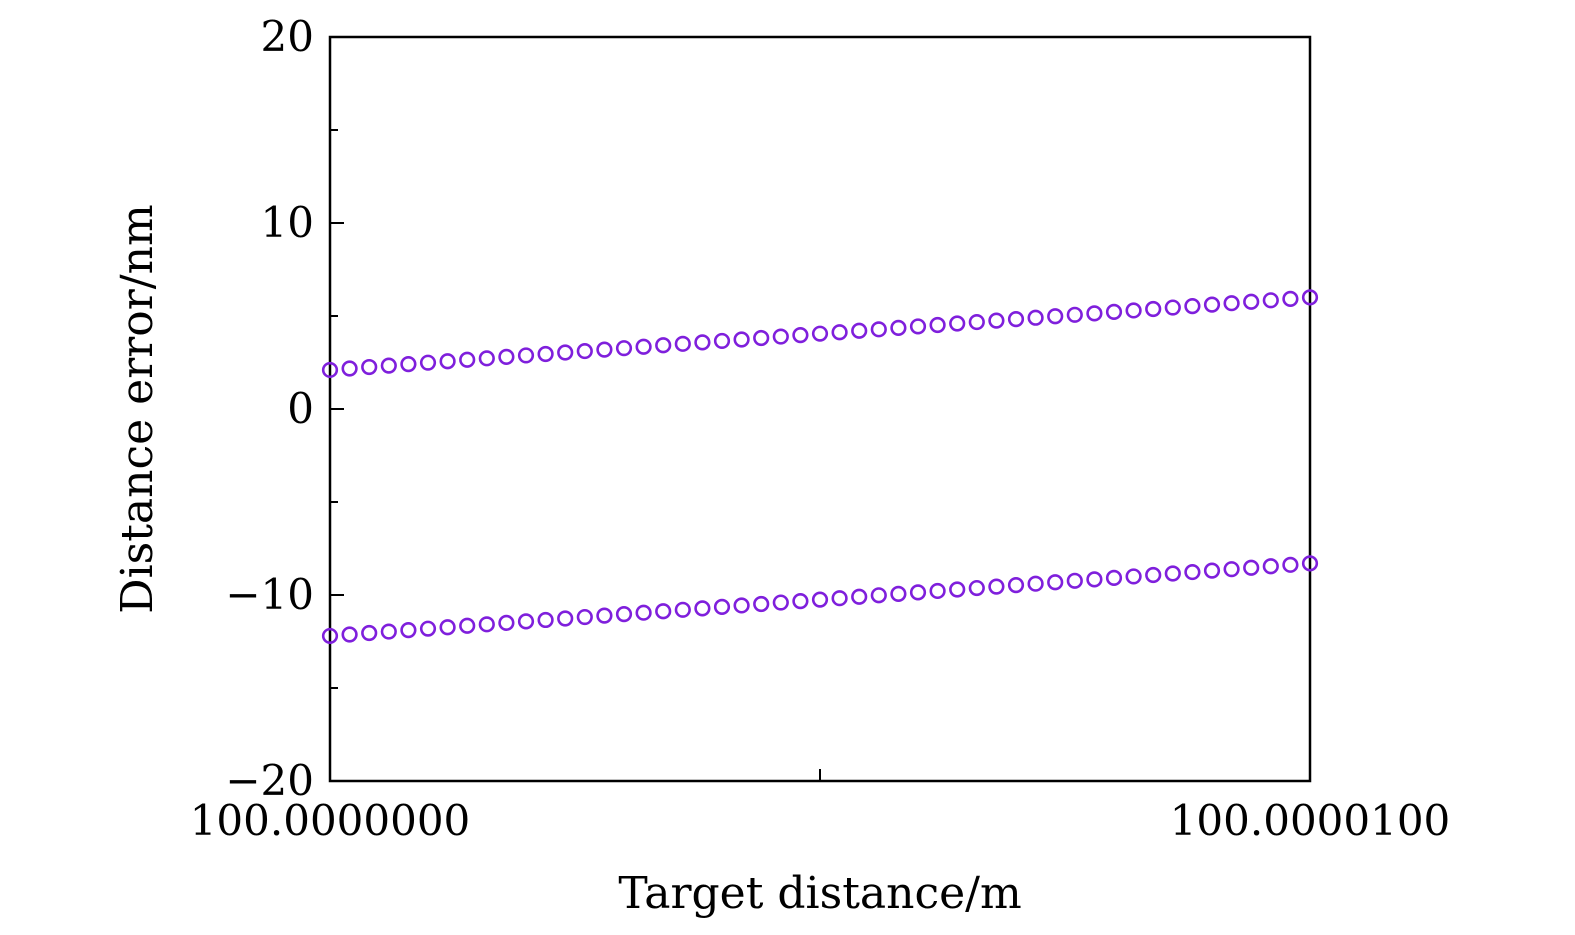  I want to click on y-axis-title: Distance error/nm, so click(137, 408).